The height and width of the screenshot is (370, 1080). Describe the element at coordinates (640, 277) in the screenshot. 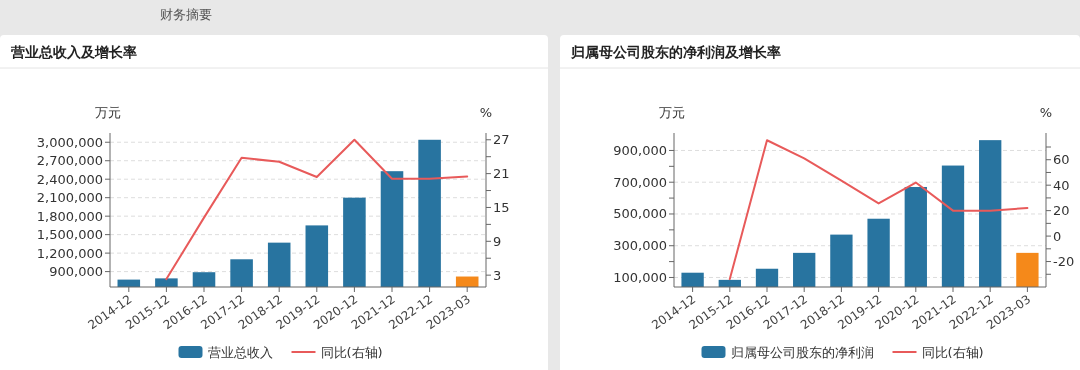

I see `y-tick-label: 100,000` at that location.